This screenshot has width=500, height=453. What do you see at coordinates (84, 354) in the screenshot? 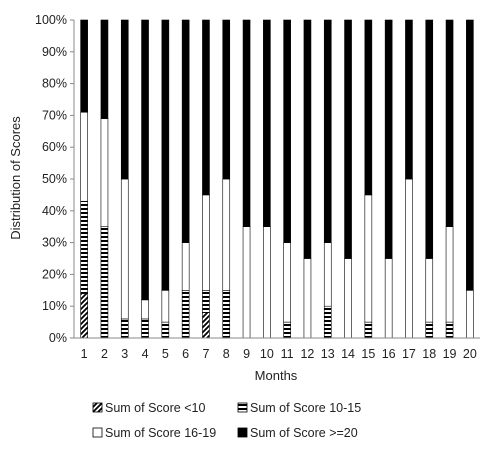
I see `x-tick-label: 1` at bounding box center [84, 354].